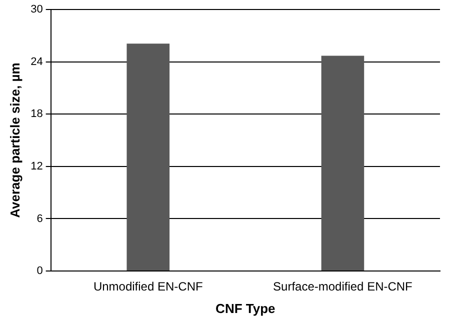 Image resolution: width=450 pixels, height=323 pixels. What do you see at coordinates (246, 308) in the screenshot?
I see `x-axis-title: CNF Type` at bounding box center [246, 308].